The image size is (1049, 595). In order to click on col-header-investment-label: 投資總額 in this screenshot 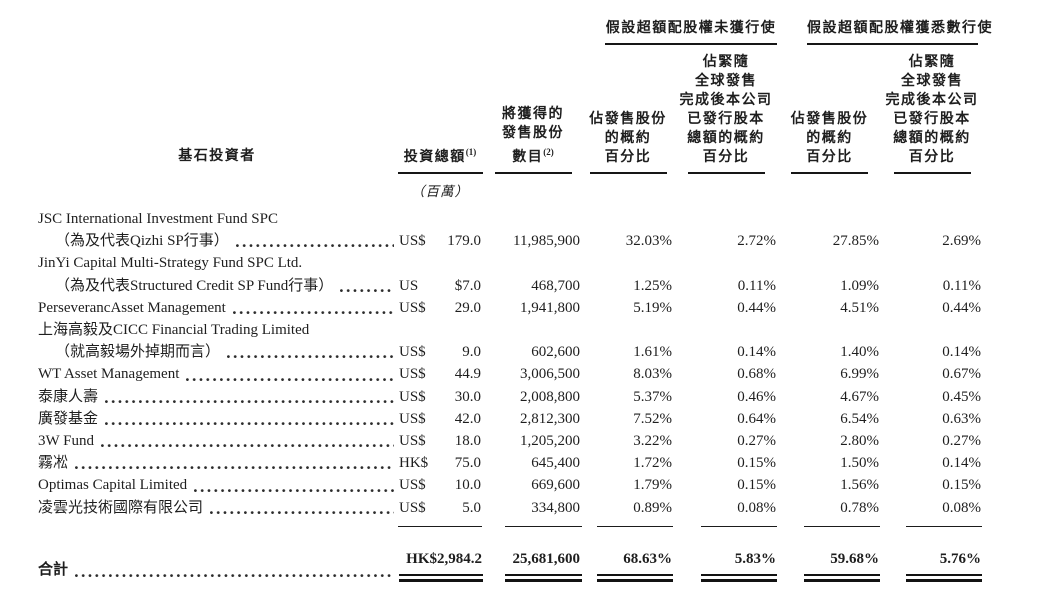, I will do `click(434, 157)`.